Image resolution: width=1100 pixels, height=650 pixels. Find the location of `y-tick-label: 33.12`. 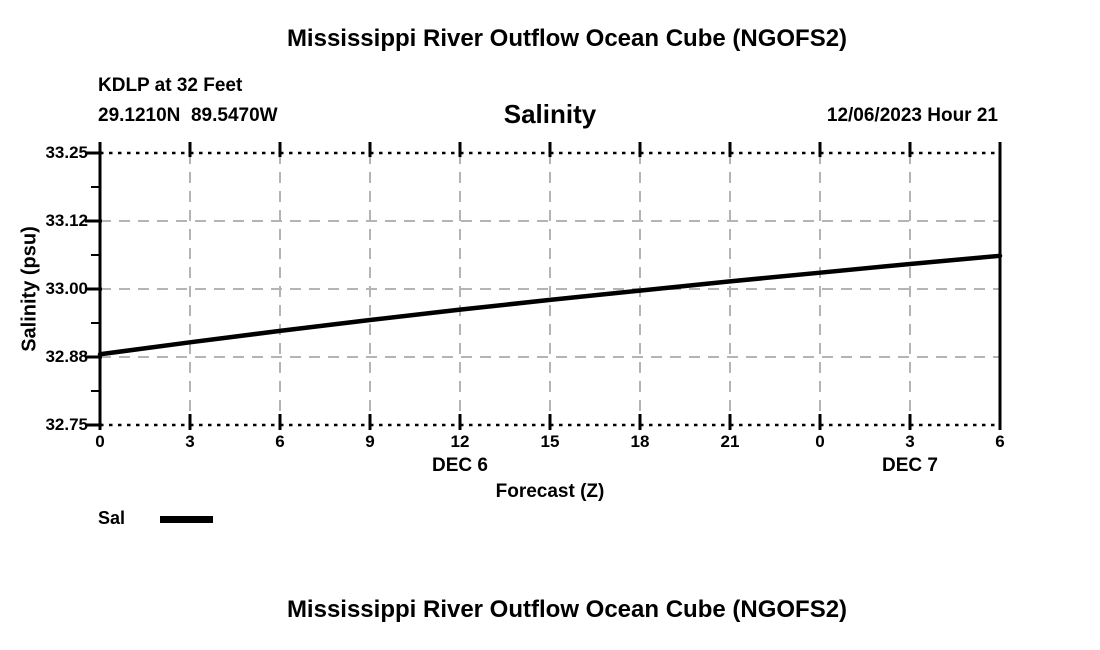

y-tick-label: 33.12 is located at coordinates (66, 220).